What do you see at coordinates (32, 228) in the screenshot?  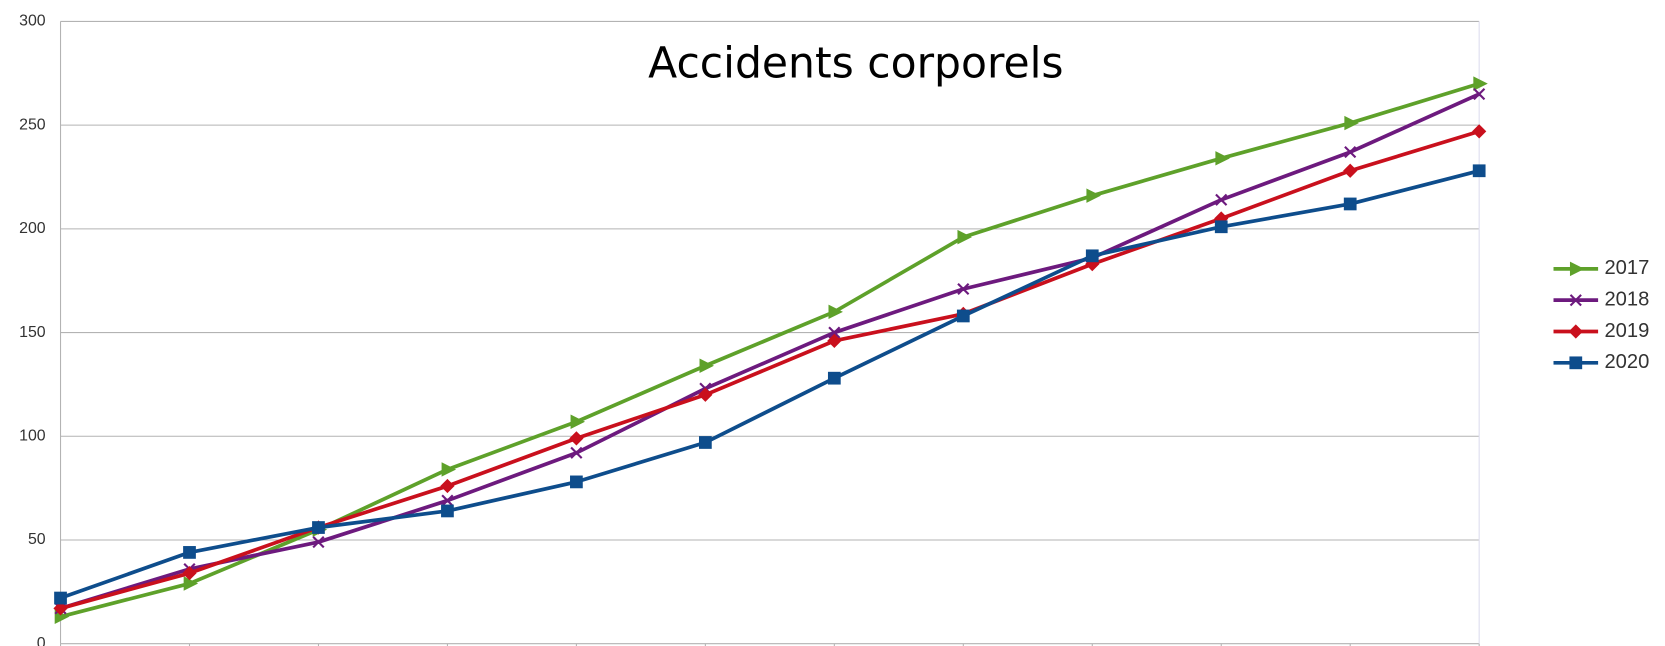 I see `y-tick-label: 200` at bounding box center [32, 228].